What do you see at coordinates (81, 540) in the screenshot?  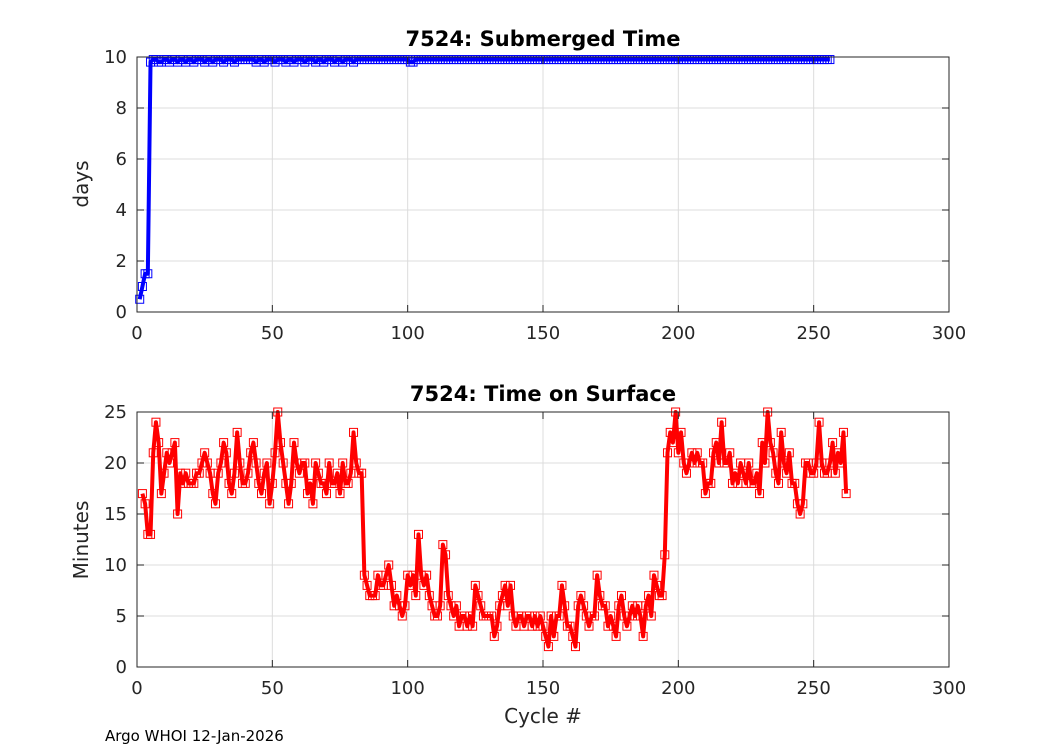 I see `y-axis-label: Minutes` at bounding box center [81, 540].